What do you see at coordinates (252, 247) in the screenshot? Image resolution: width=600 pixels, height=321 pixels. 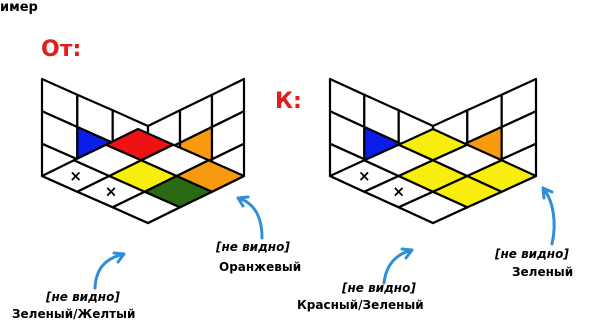 I see `callout-from-orange-hidden: [не видно]` at bounding box center [252, 247].